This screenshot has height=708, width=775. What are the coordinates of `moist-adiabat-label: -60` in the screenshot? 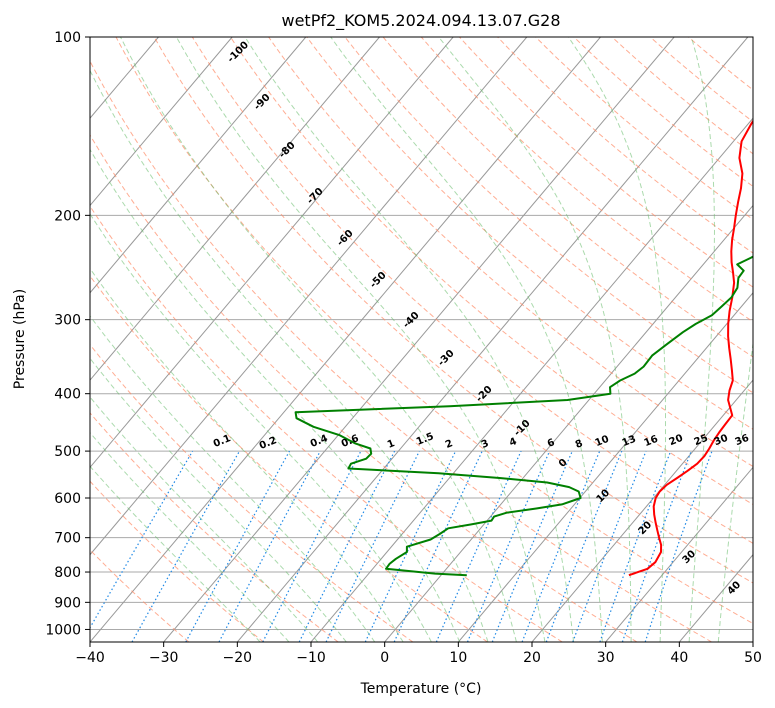 It's located at (345, 238).